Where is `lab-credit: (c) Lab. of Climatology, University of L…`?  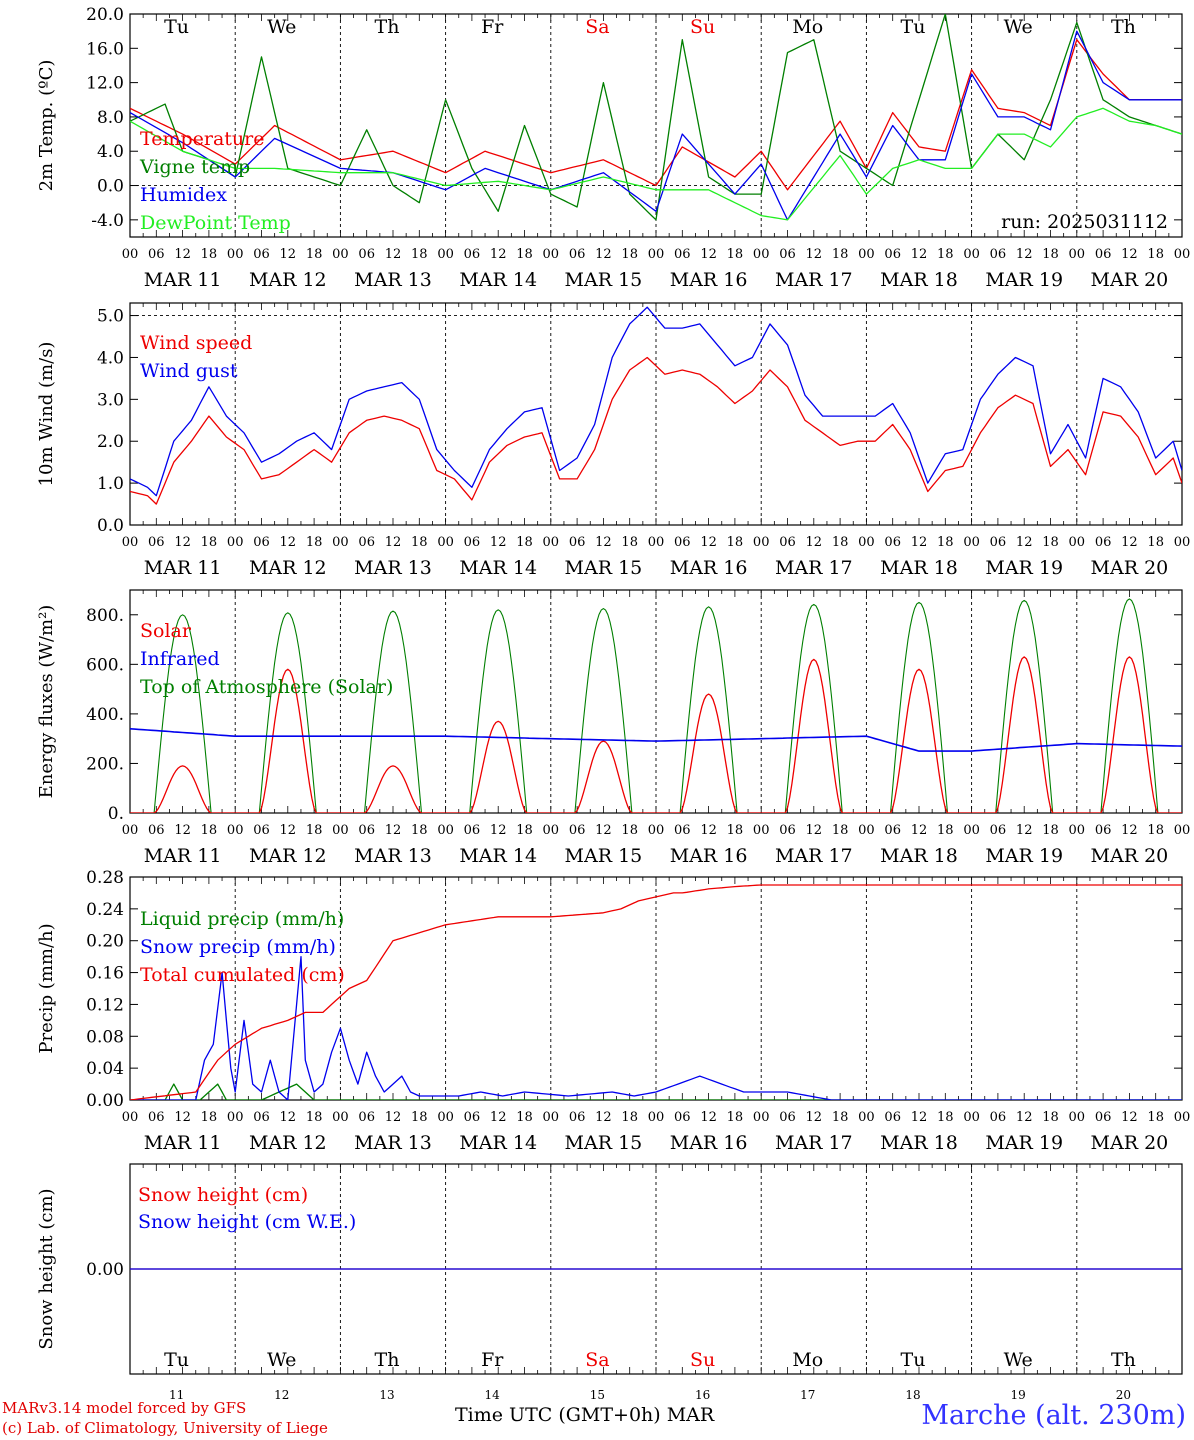 lab-credit: (c) Lab. of Climatology, University of L… is located at coordinates (165, 1428).